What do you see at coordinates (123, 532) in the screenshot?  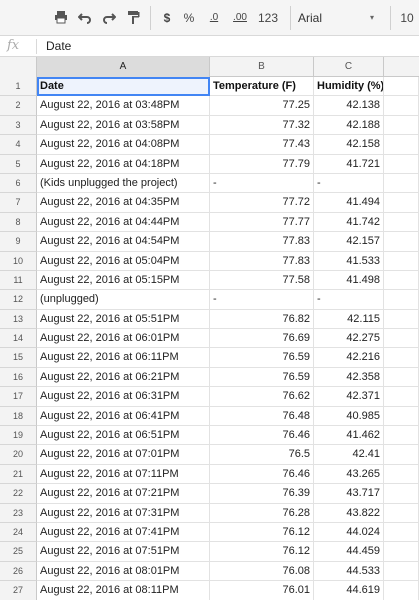 I see `date-cell: August 22, 2016 at 07:41PM` at bounding box center [123, 532].